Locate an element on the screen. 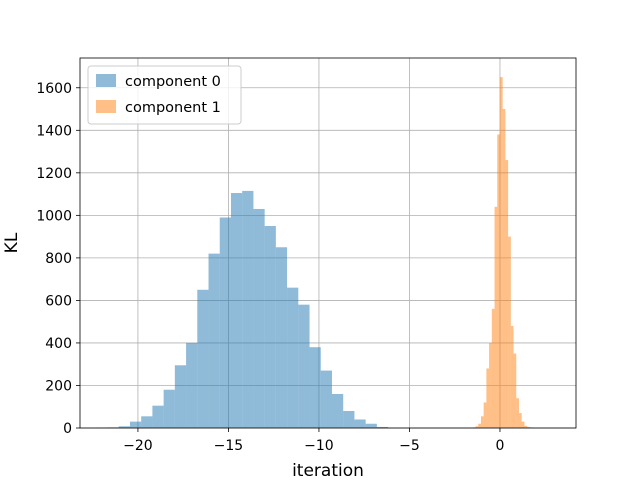  legend-label-component-0: component 0 is located at coordinates (173, 82).